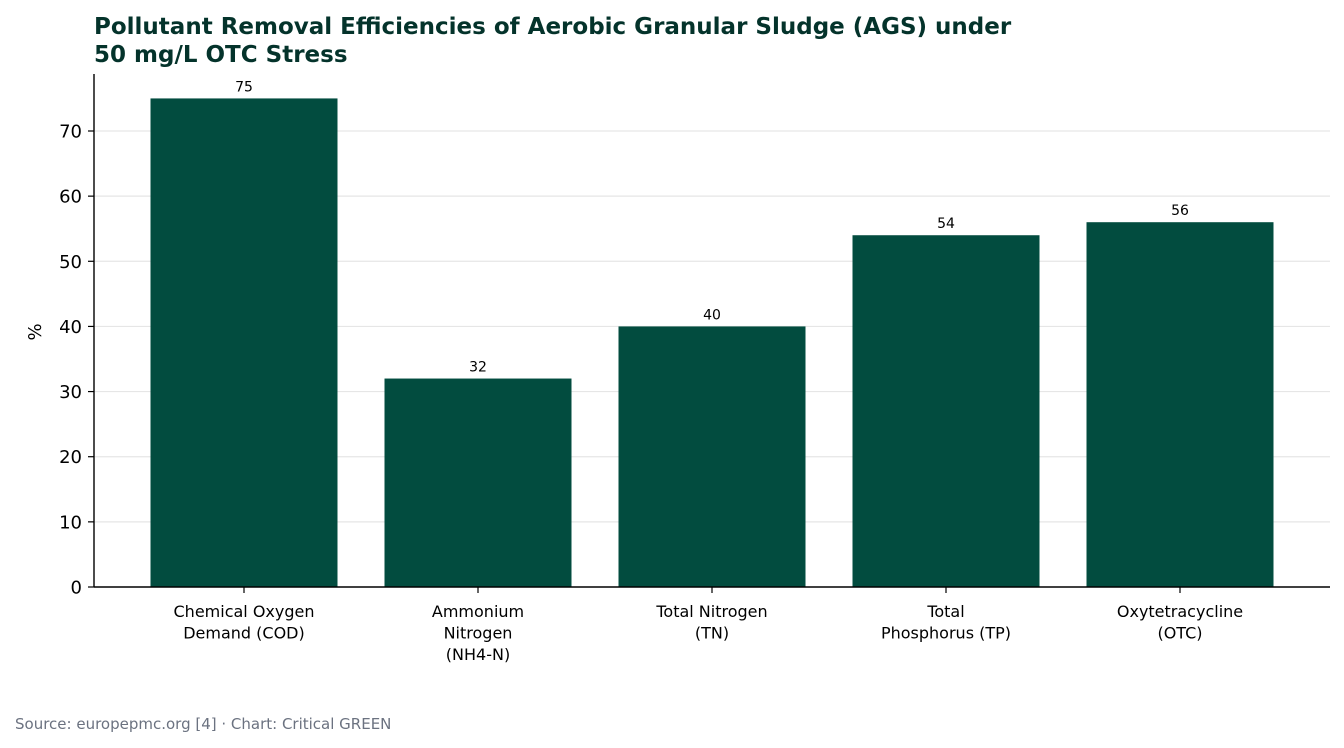 This screenshot has height=748, width=1344. Describe the element at coordinates (70, 262) in the screenshot. I see `y-tick-label: 50` at that location.